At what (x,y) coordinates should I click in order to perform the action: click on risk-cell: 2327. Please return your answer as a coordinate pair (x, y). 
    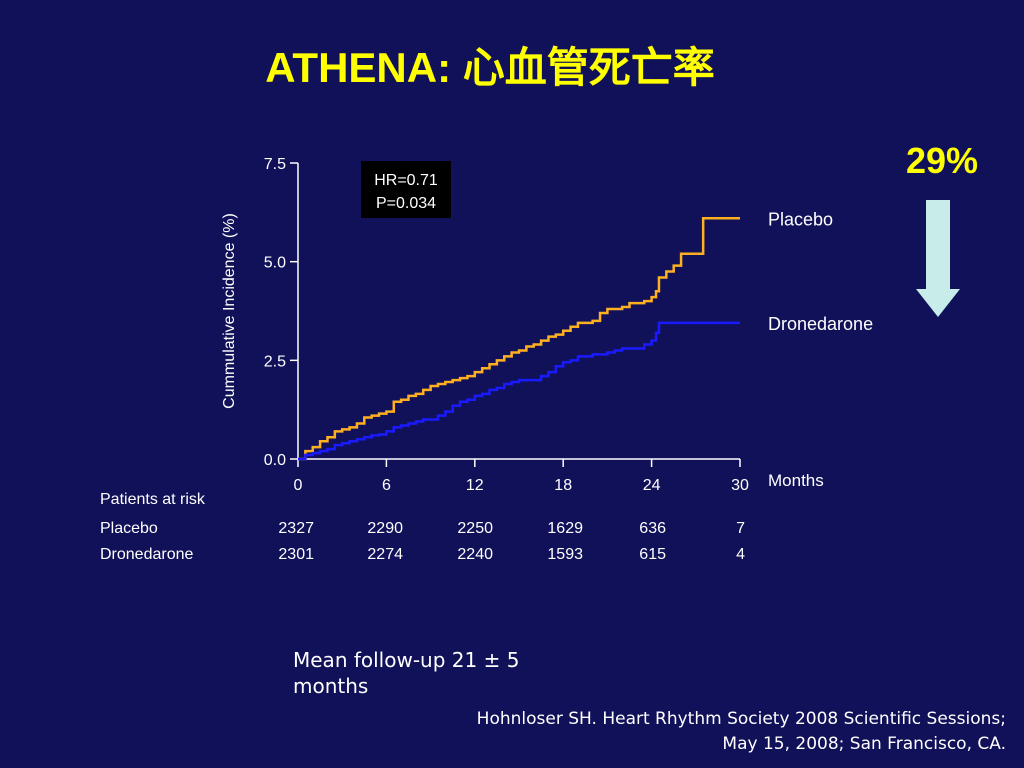
    Looking at the image, I should click on (296, 528).